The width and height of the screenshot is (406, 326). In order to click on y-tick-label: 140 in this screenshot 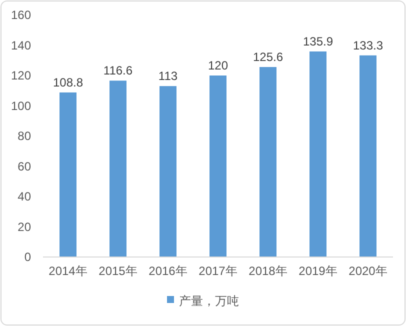, I will do `click(21, 45)`.